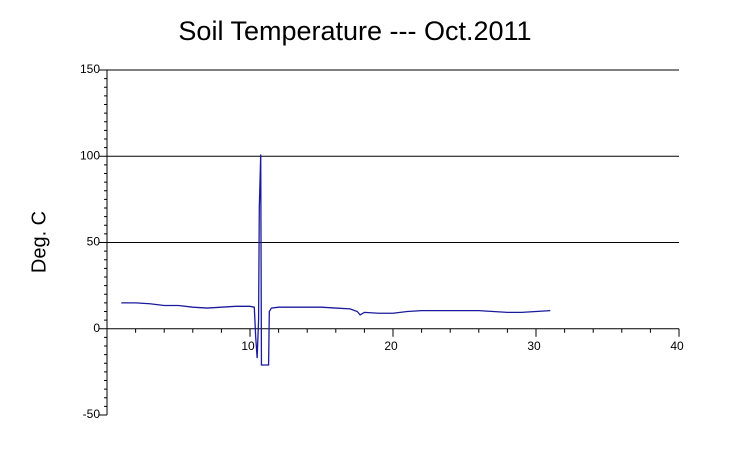  What do you see at coordinates (94, 242) in the screenshot?
I see `y-tick-label: 50` at bounding box center [94, 242].